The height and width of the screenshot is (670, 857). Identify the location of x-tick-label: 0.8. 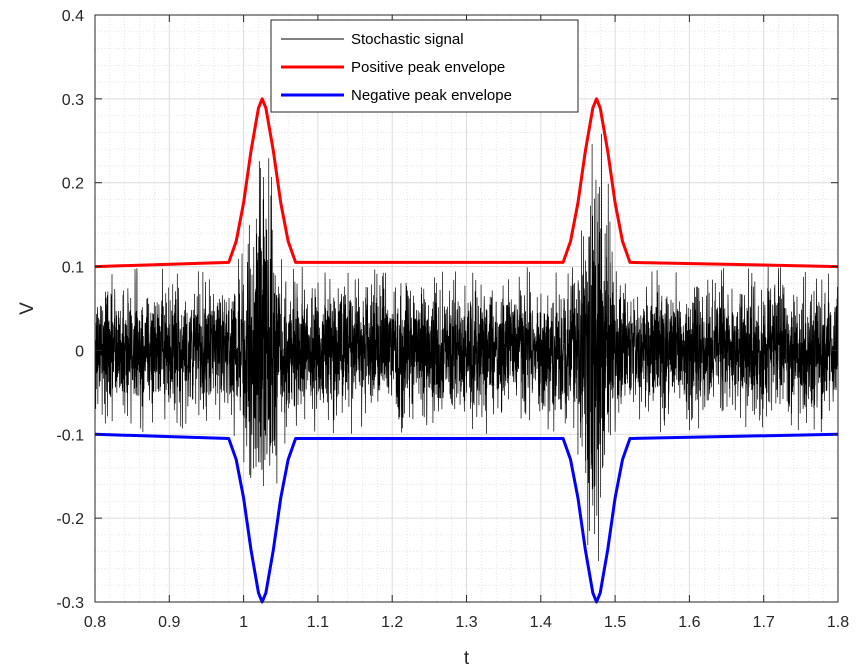
(95, 622).